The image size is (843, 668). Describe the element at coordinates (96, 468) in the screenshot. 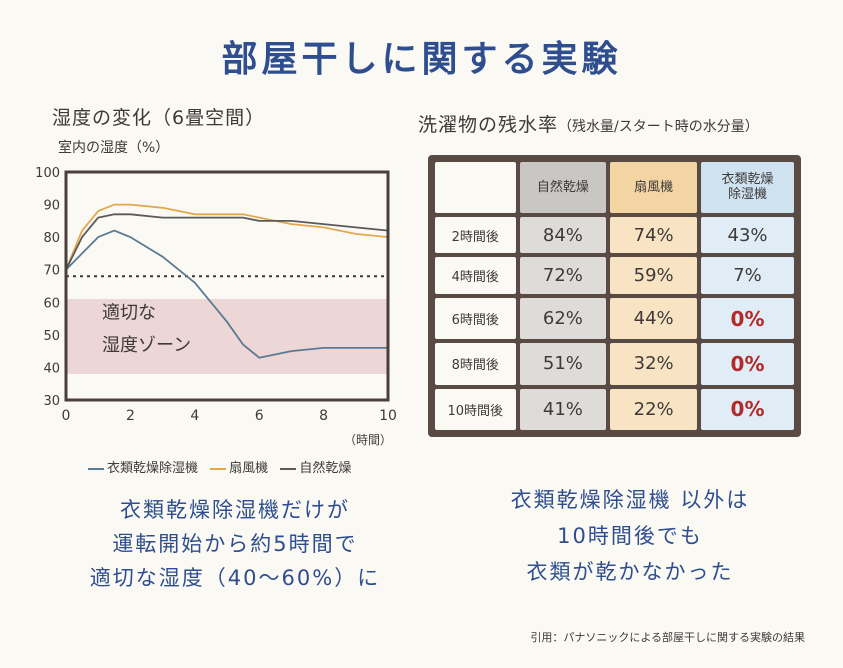

I see `legend-swatch-dehumidifier` at that location.